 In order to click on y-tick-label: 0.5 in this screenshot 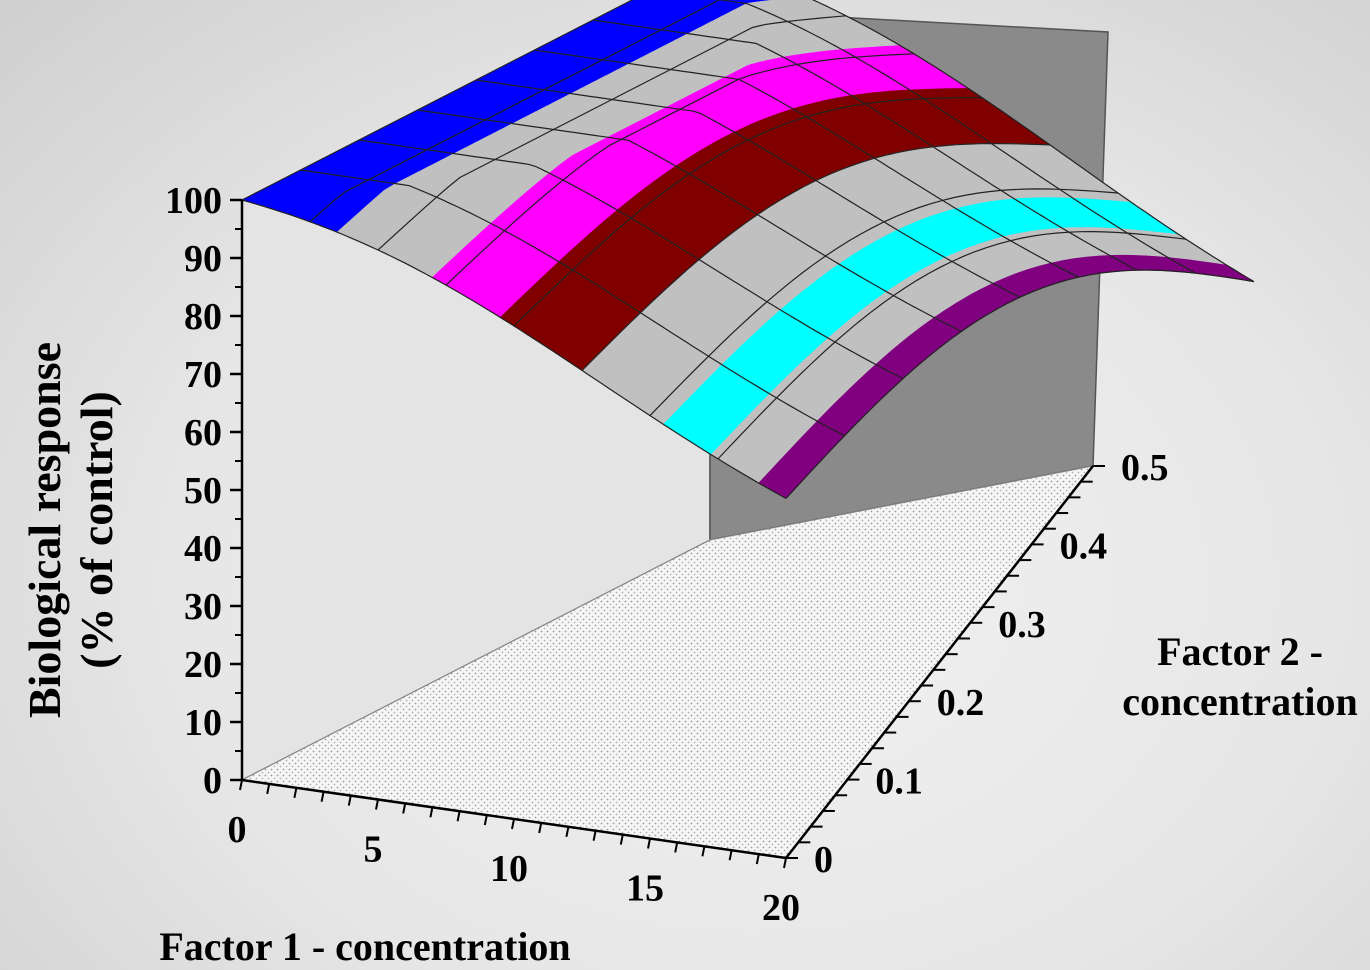, I will do `click(1145, 468)`.